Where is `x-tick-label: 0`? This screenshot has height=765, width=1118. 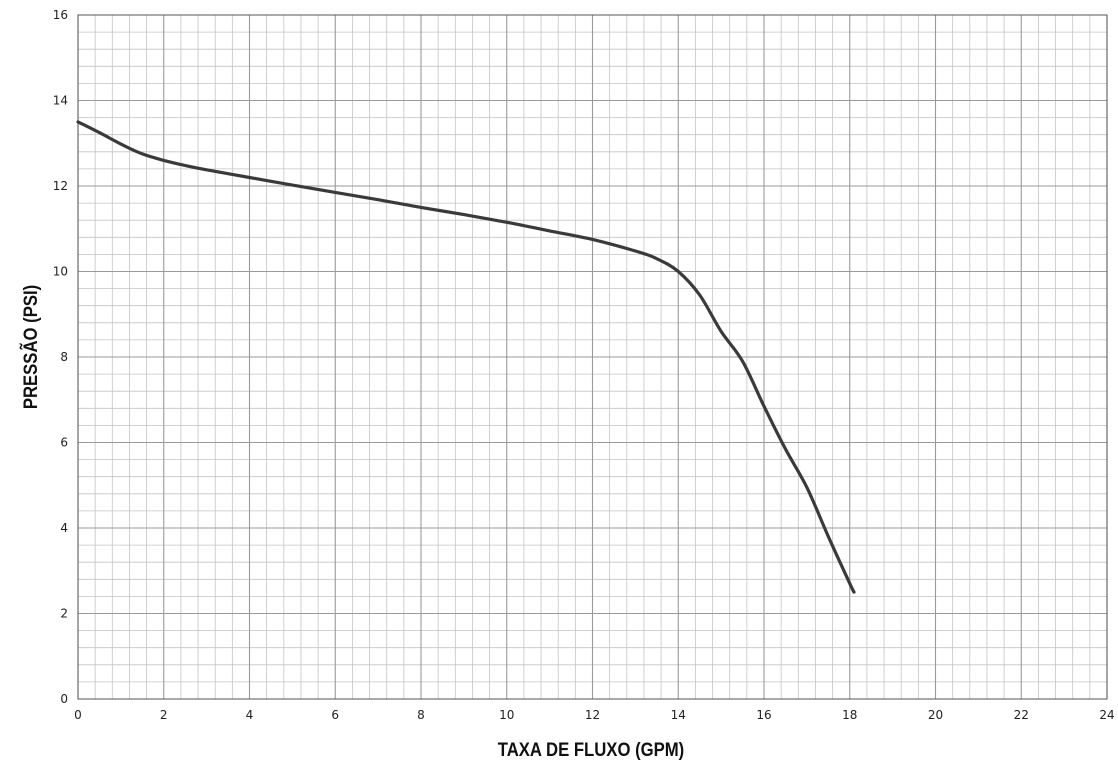 x-tick-label: 0 is located at coordinates (78, 715).